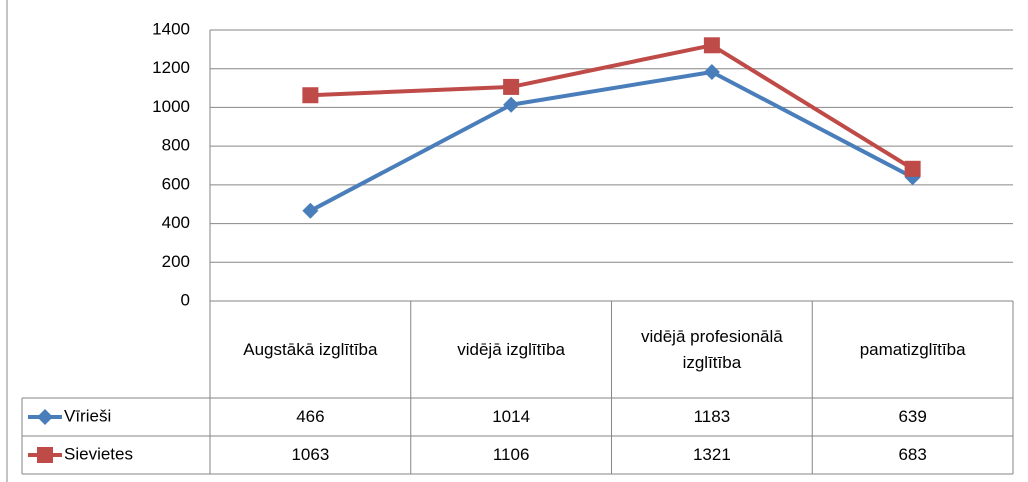 The image size is (1028, 482). Describe the element at coordinates (912, 416) in the screenshot. I see `table-value: 639` at that location.